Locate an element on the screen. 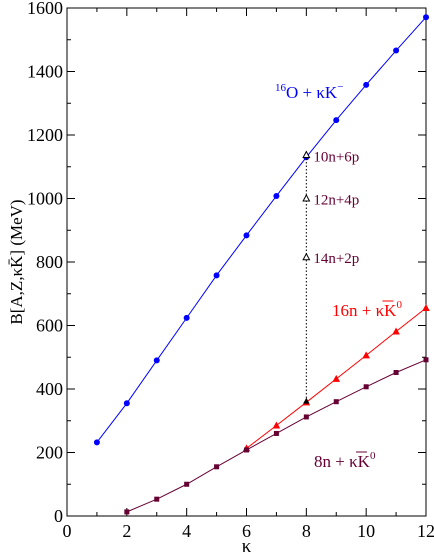 This screenshot has width=434, height=552. isobar-point-filled is located at coordinates (306, 400).